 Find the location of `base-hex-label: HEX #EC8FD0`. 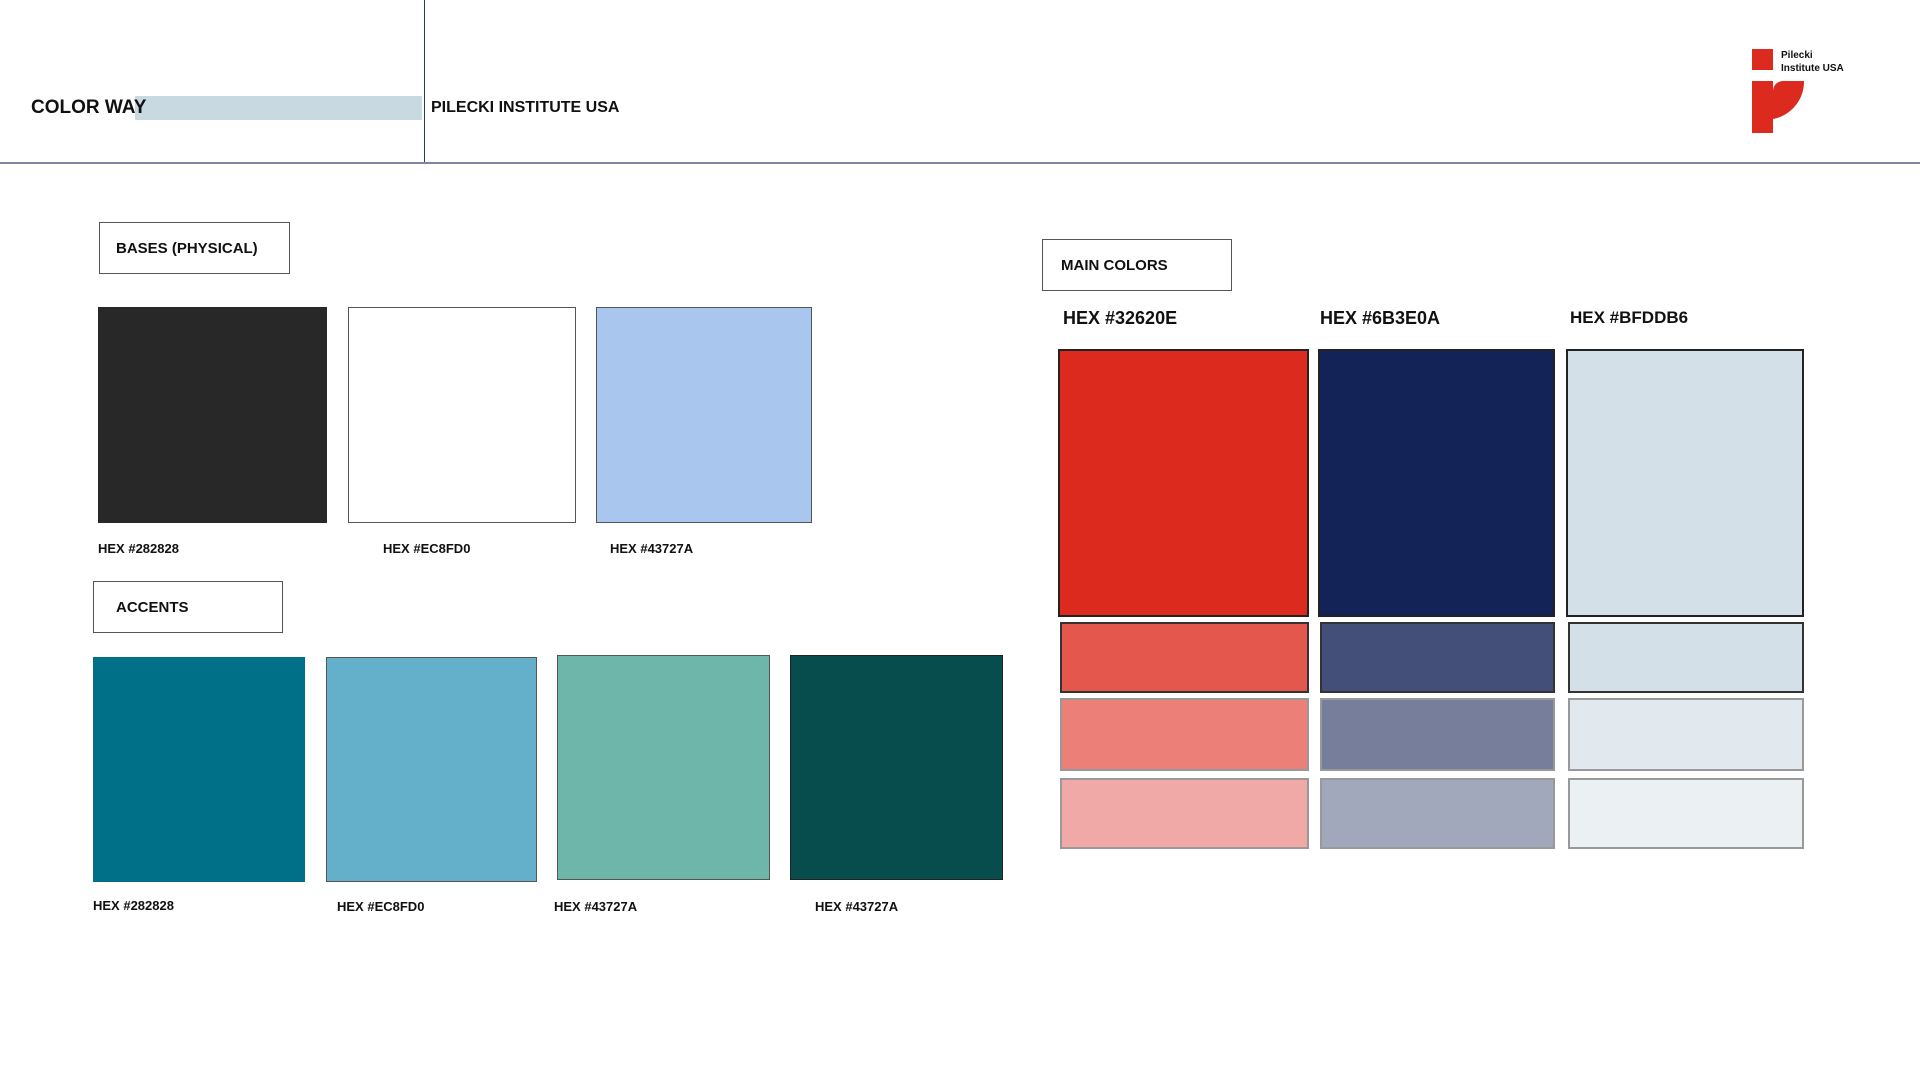

base-hex-label: HEX #EC8FD0 is located at coordinates (427, 548).